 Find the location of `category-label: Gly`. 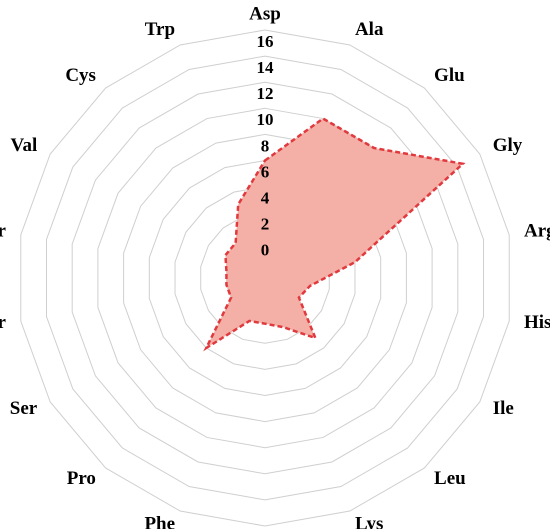

category-label: Gly is located at coordinates (508, 145).